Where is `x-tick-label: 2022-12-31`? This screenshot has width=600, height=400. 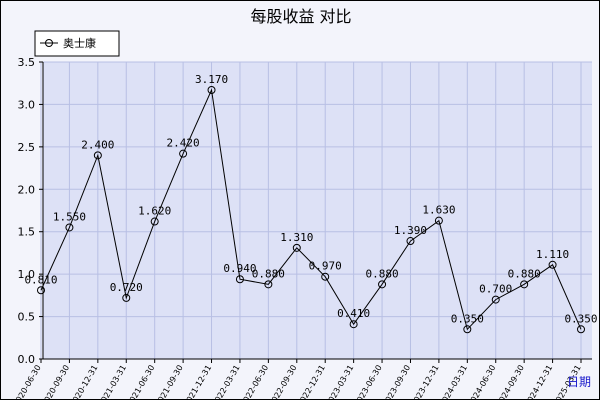 x-tick-label: 2022-12-31 is located at coordinates (311, 382).